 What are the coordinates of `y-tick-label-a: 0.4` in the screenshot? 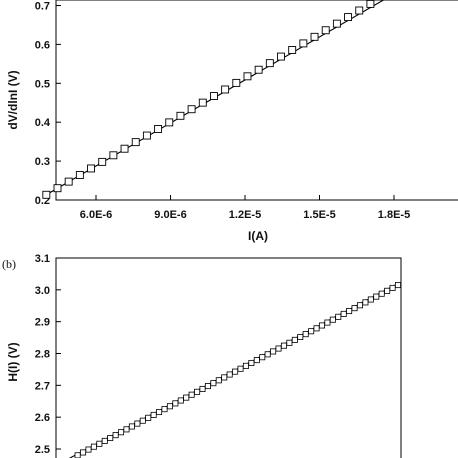 It's located at (43, 123).